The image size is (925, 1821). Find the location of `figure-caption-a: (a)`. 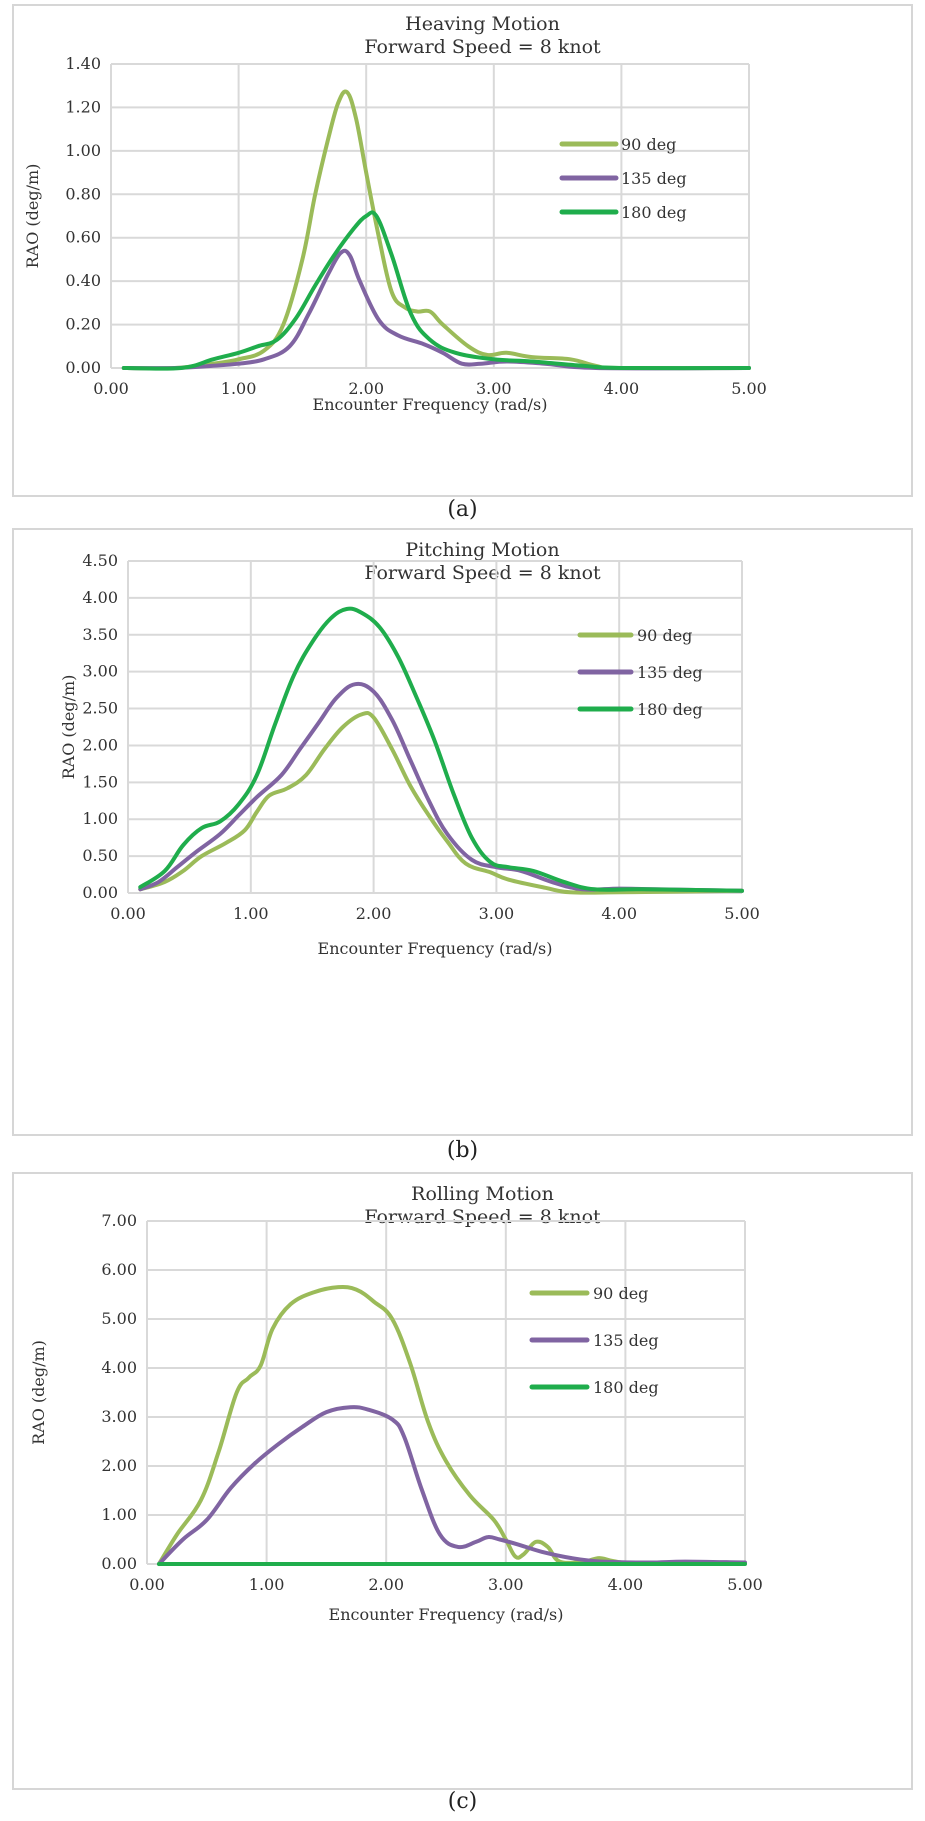

figure-caption-a: (a) is located at coordinates (462, 509).